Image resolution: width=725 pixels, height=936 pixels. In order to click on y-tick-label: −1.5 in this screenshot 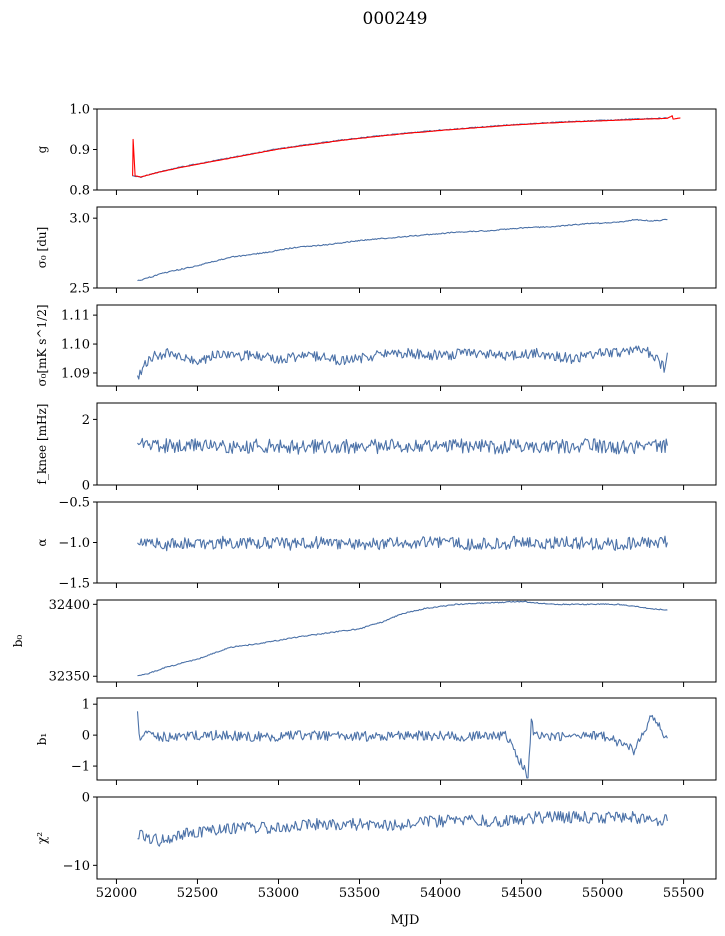, I will do `click(74, 584)`.